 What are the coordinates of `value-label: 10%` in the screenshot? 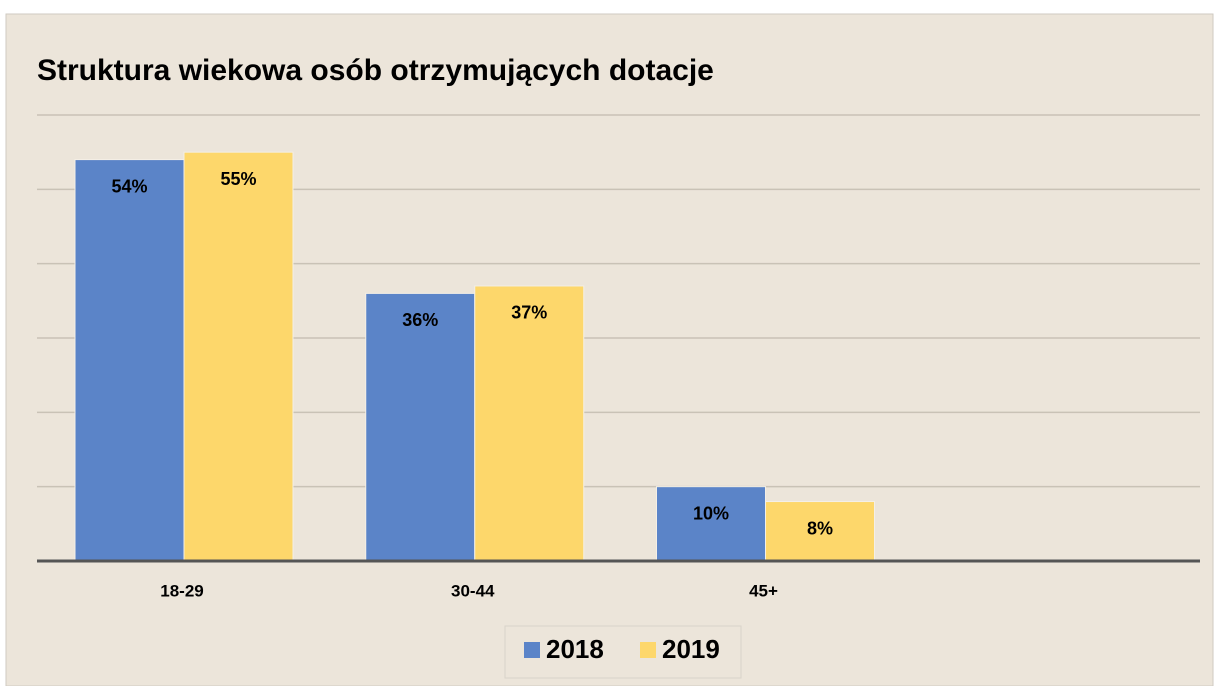 It's located at (711, 513).